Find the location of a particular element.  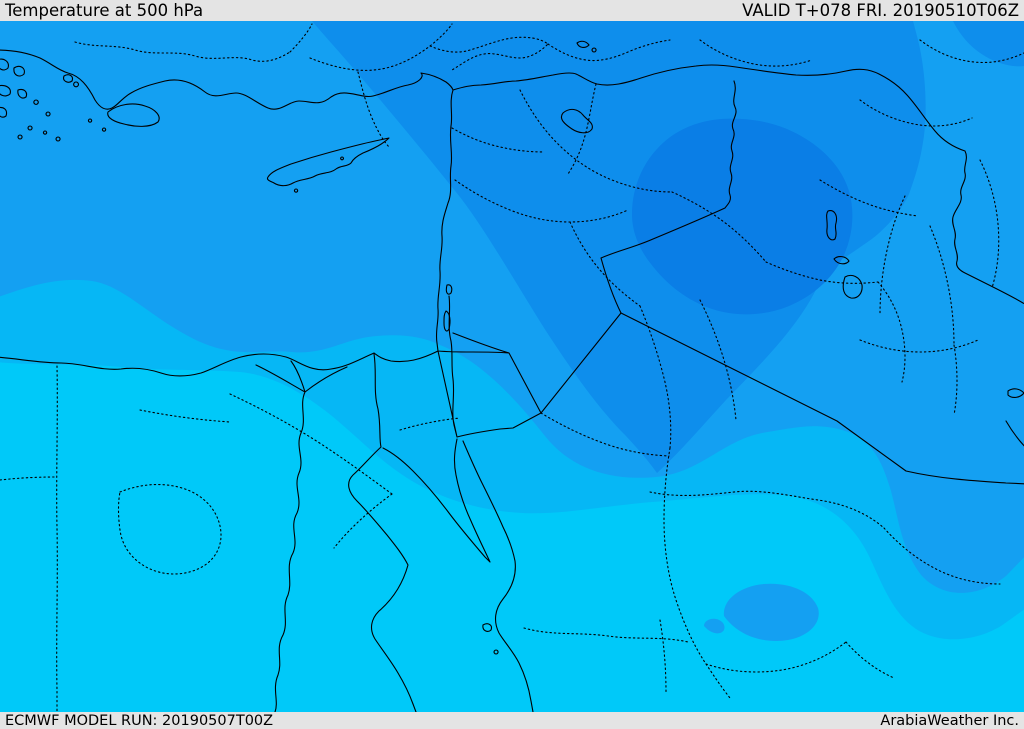

border-jordan-israel-saudi-iraq is located at coordinates (730, 390).